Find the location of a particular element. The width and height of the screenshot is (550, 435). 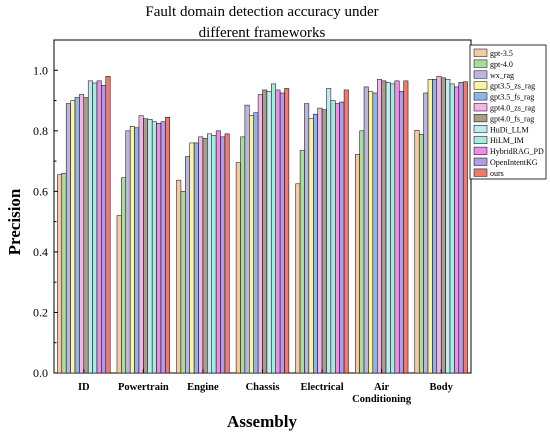

legend-label-4: gpt3.5_fs_rag is located at coordinates (512, 97).